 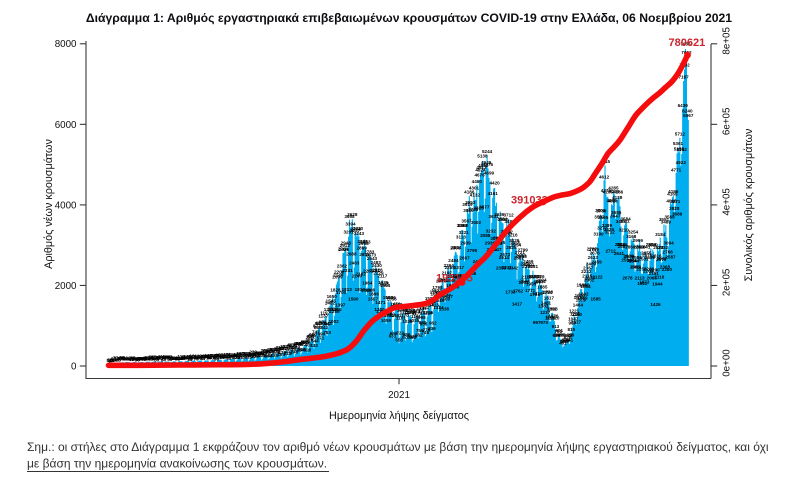 I want to click on svg-text: 3216, so click(x=512, y=235).